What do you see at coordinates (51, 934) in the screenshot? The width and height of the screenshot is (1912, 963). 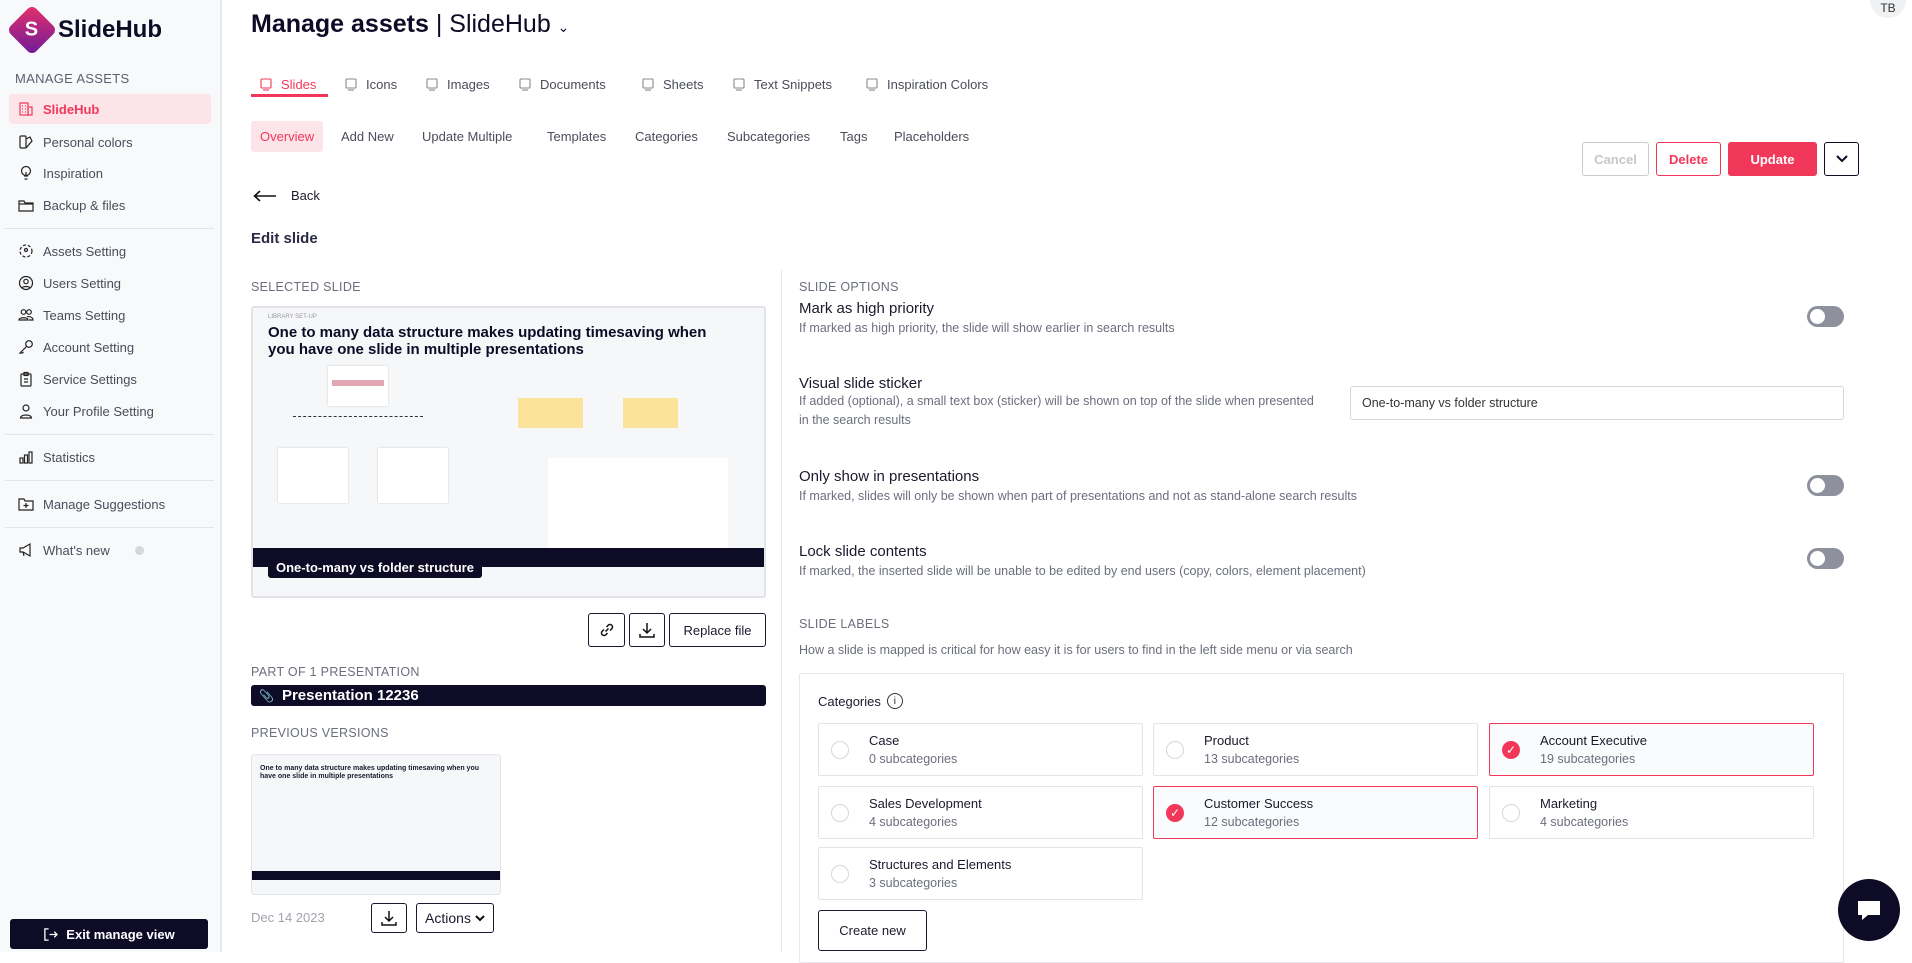 I see `exit-icon` at bounding box center [51, 934].